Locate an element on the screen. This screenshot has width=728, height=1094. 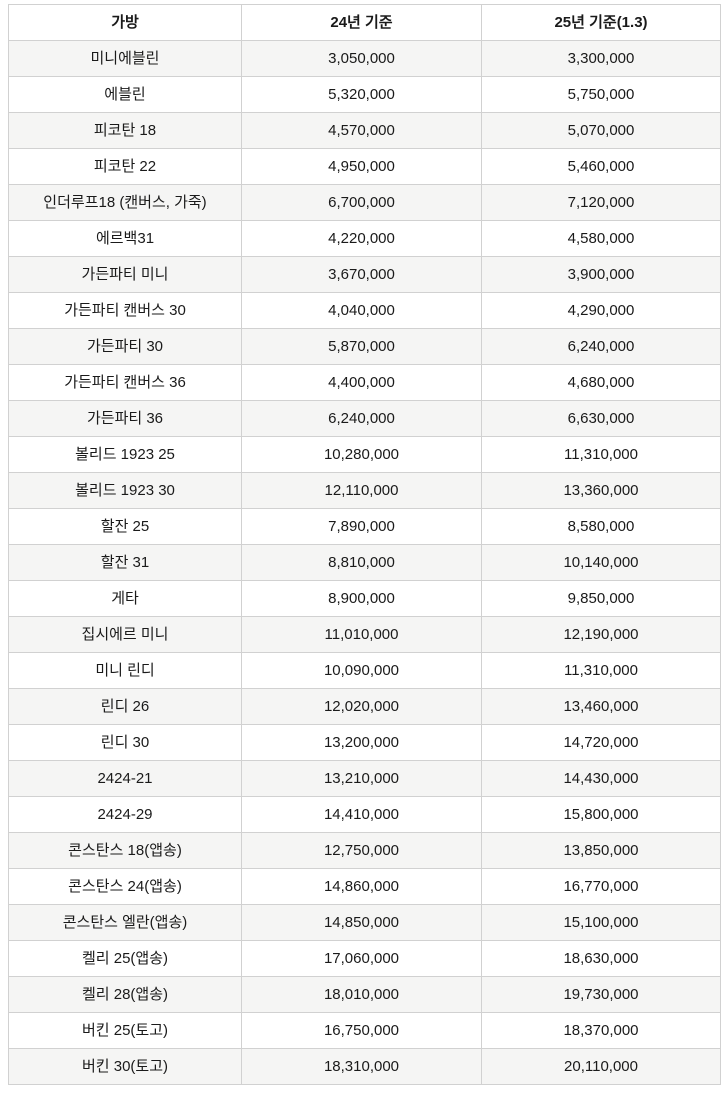
table-row: 게타 8,900,000 9,850,000 is located at coordinates (364, 598).